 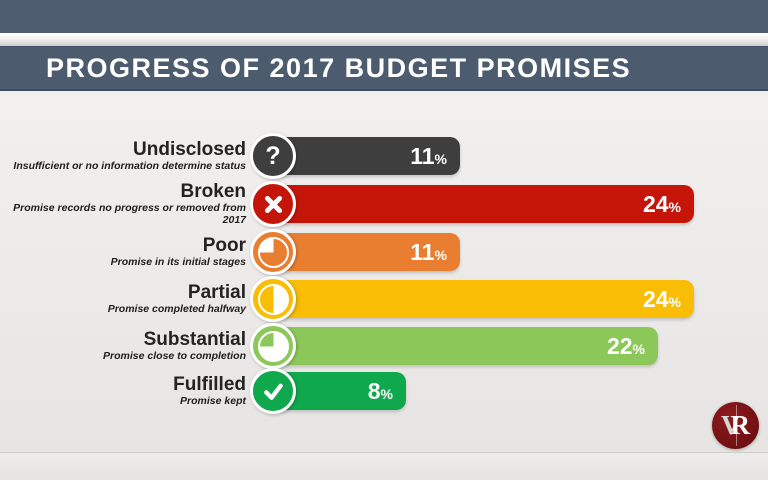 I want to click on value-label: 22%, so click(x=625, y=345).